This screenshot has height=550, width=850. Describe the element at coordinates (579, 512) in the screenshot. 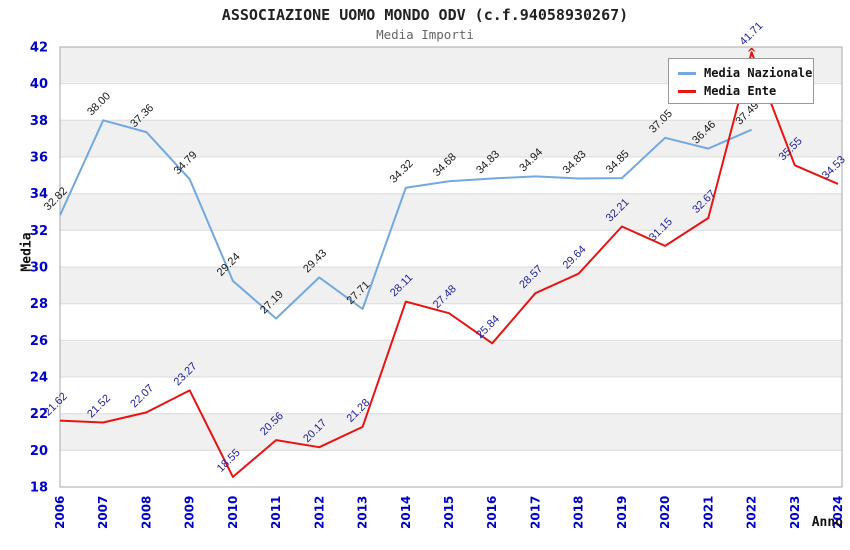

I see `x-tick-label: 2018` at that location.